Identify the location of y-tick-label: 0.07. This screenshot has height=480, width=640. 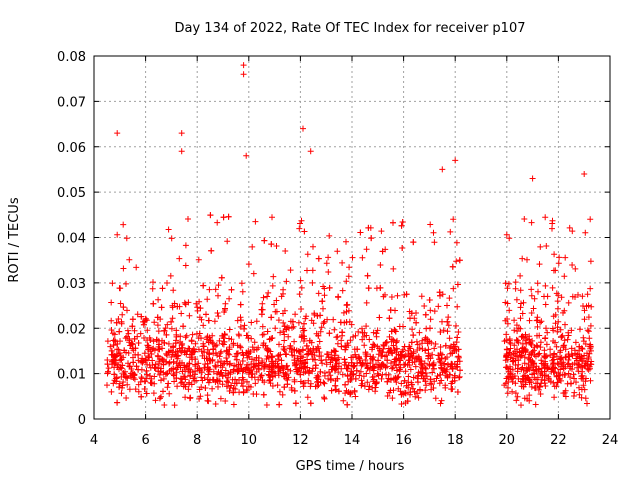
(71, 102).